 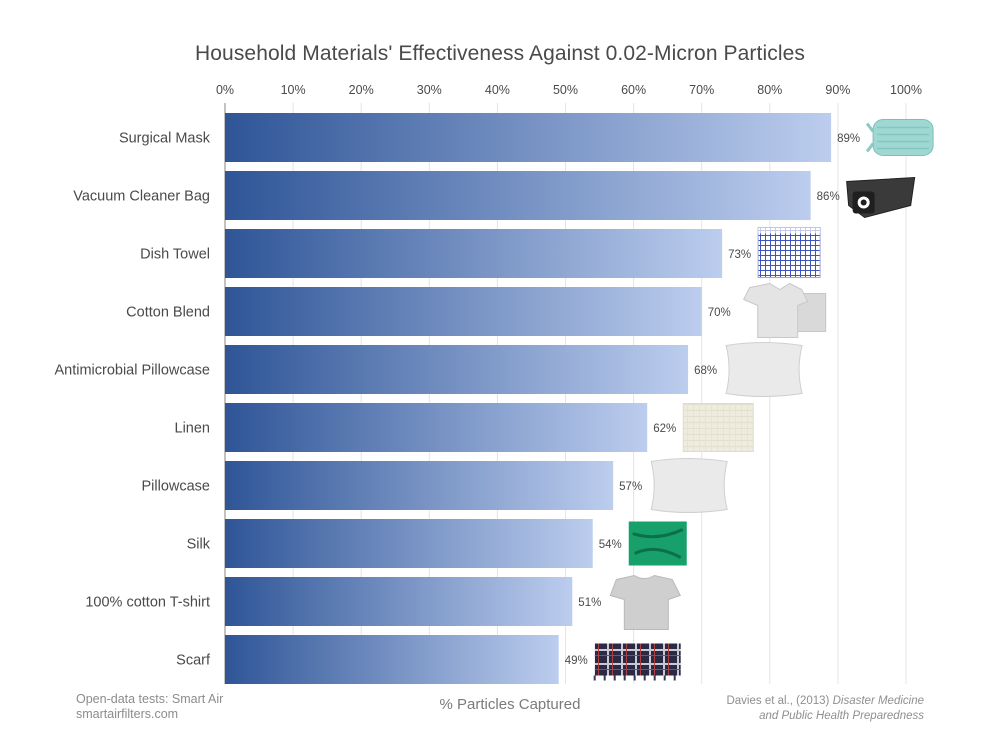 What do you see at coordinates (719, 313) in the screenshot?
I see `value-label: 70%` at bounding box center [719, 313].